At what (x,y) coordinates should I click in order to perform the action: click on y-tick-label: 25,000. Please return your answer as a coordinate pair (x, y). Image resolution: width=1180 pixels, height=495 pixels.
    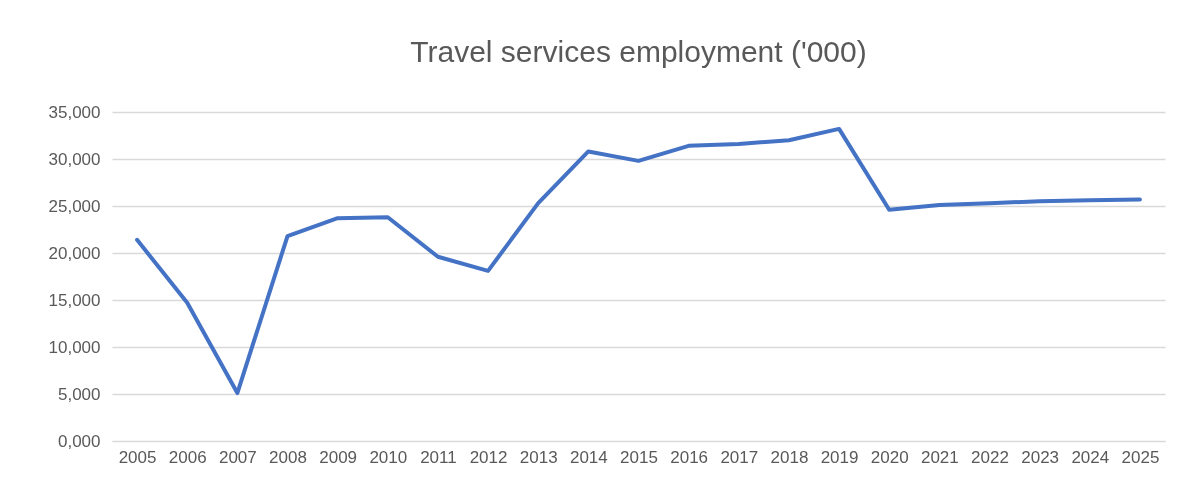
    Looking at the image, I should click on (74, 206).